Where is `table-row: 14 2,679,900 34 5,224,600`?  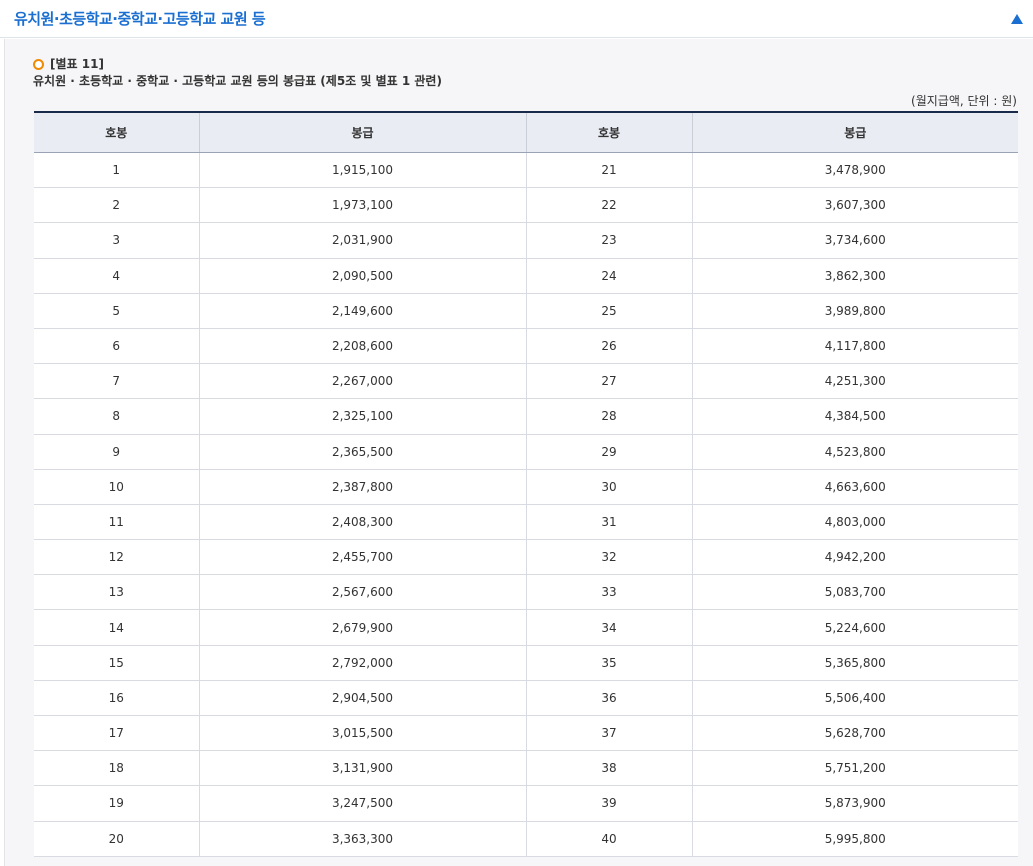
table-row: 14 2,679,900 34 5,224,600 is located at coordinates (526, 627).